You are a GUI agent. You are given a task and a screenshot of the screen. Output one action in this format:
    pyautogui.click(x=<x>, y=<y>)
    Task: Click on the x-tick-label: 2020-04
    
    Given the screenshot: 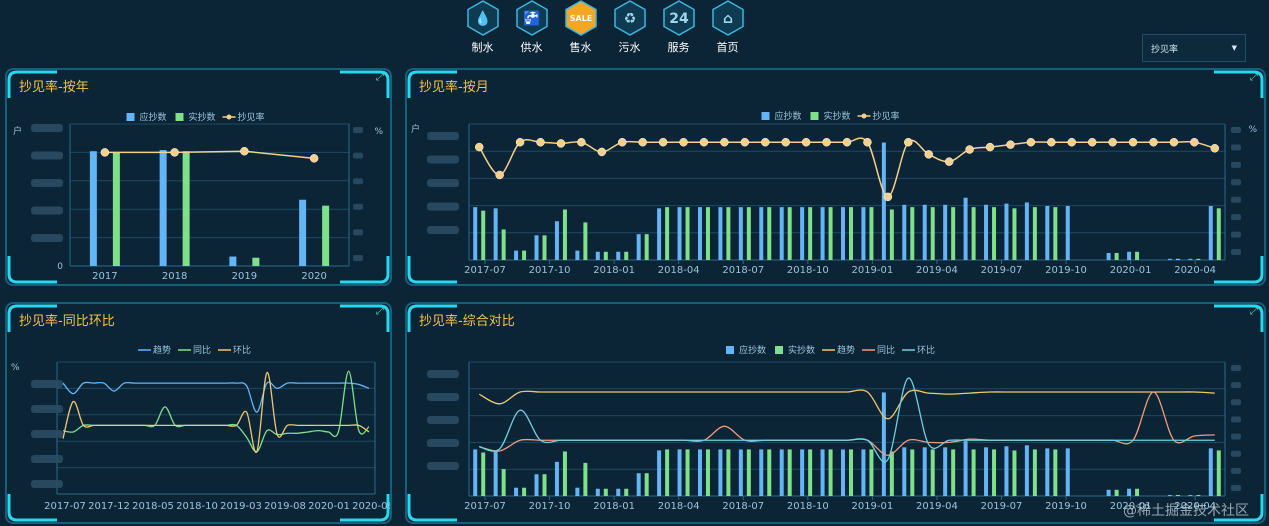 What is the action you would take?
    pyautogui.click(x=1195, y=270)
    